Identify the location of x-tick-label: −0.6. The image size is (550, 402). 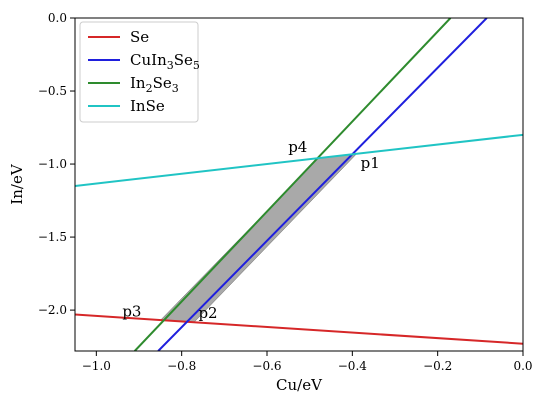
(266, 366).